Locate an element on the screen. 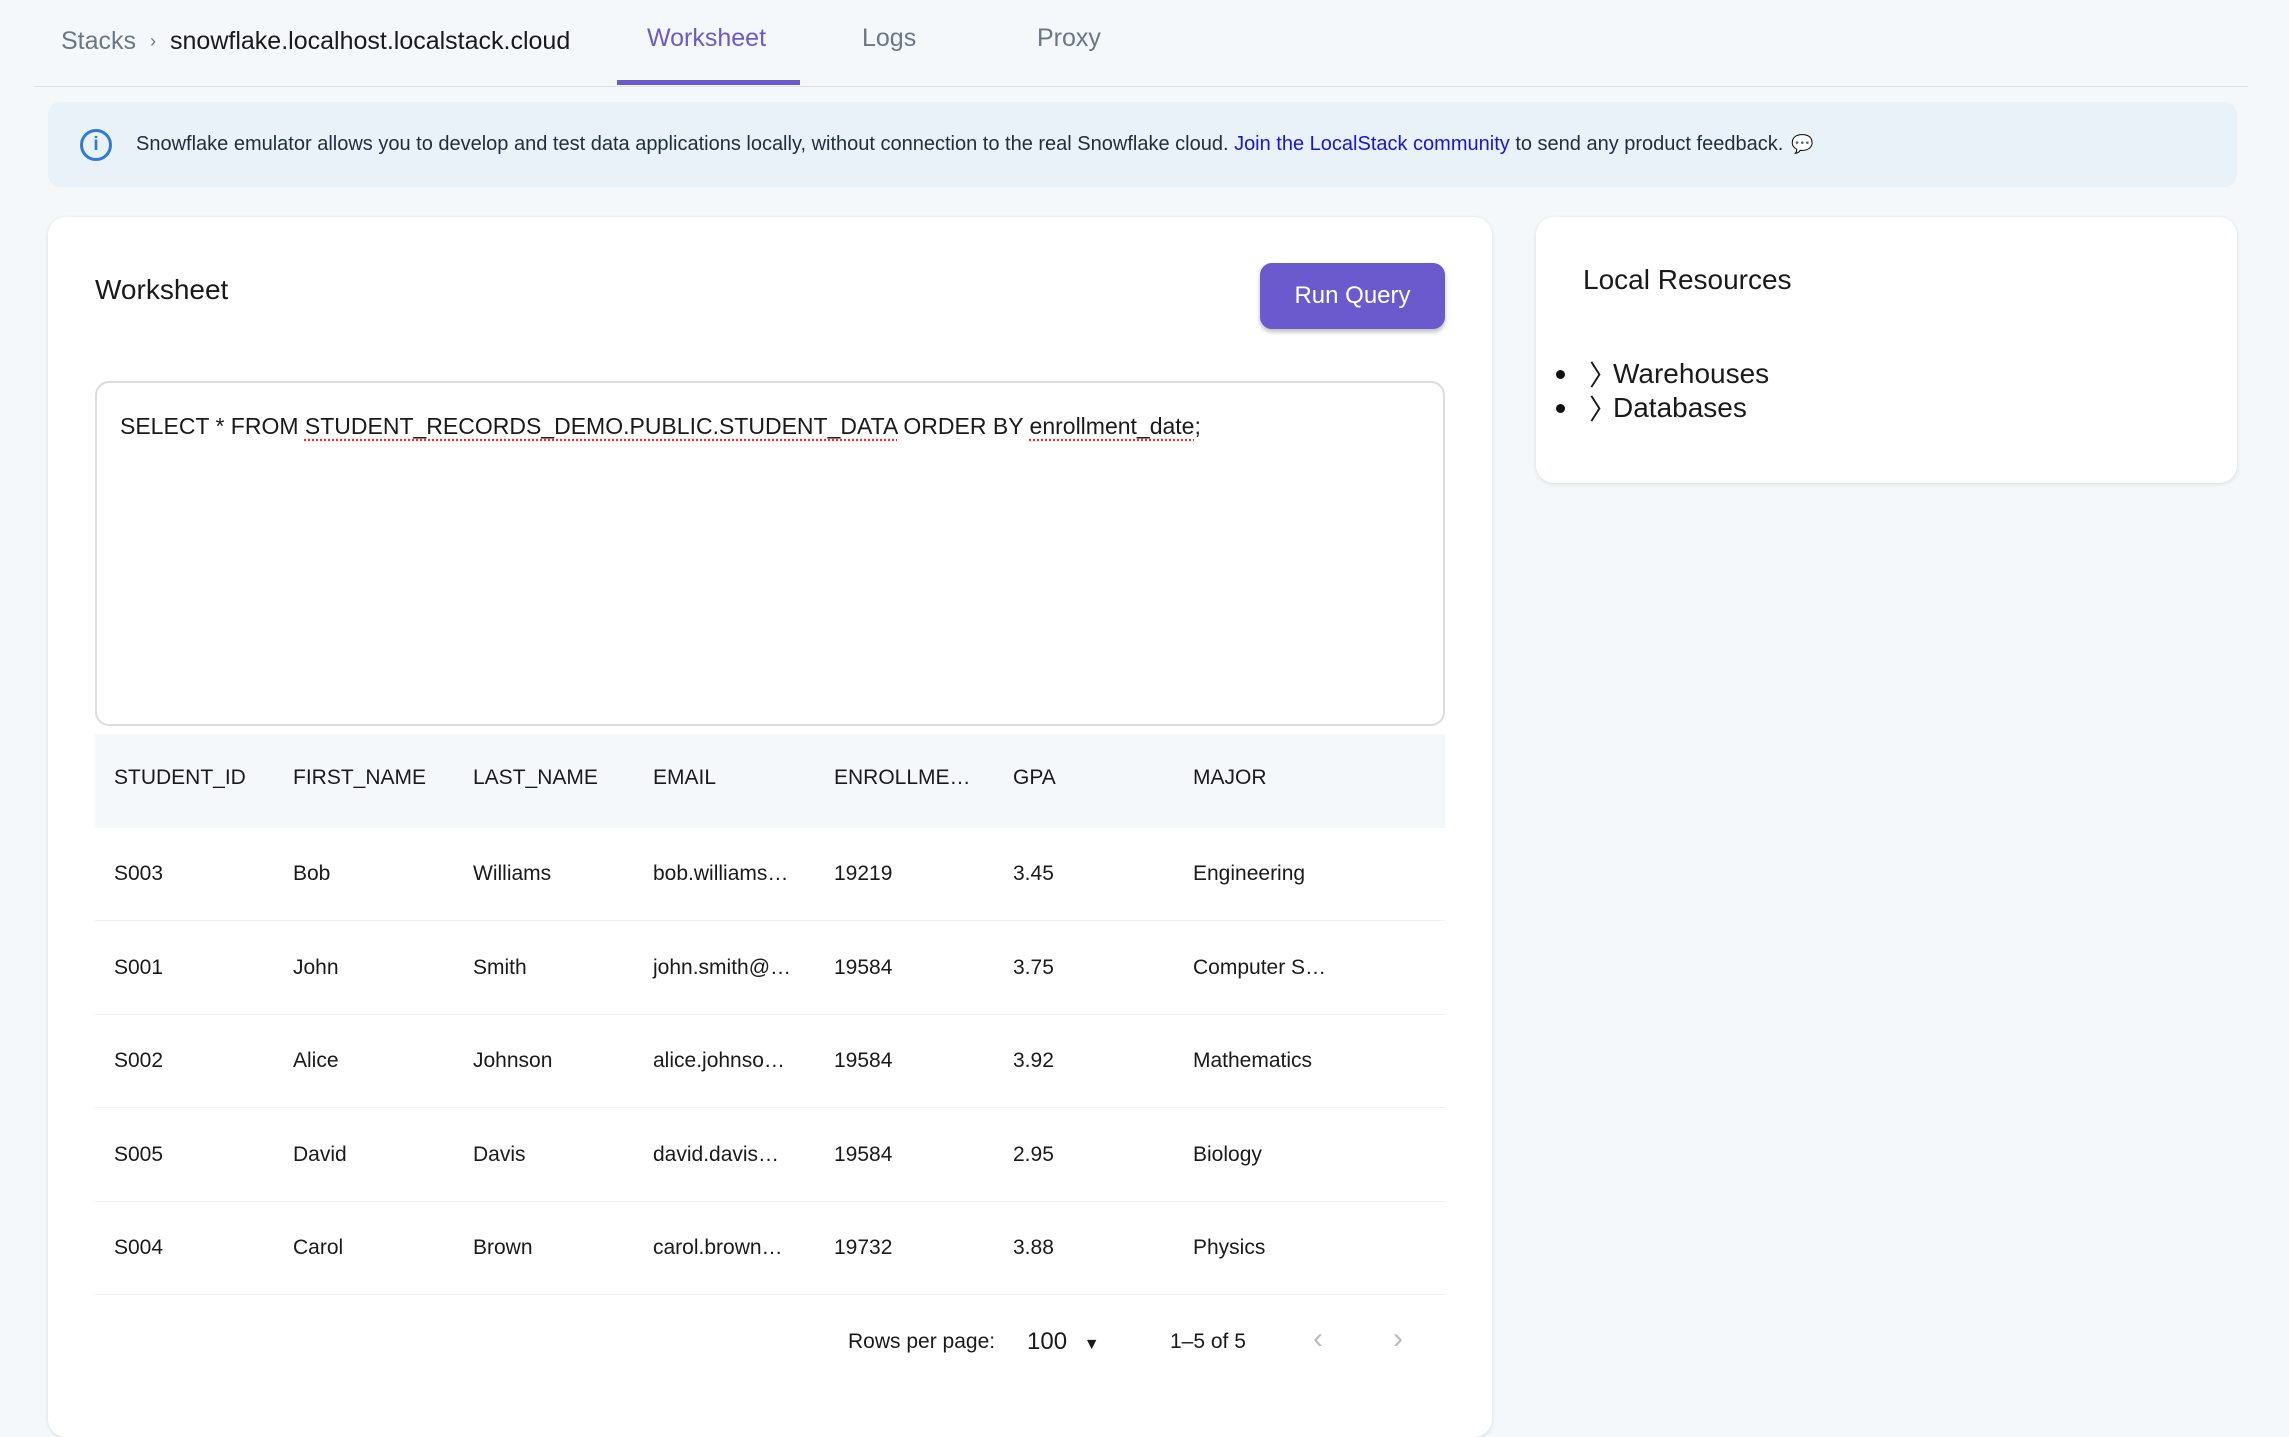  rows-per-page-select: 100 ▼ is located at coordinates (1063, 1342).